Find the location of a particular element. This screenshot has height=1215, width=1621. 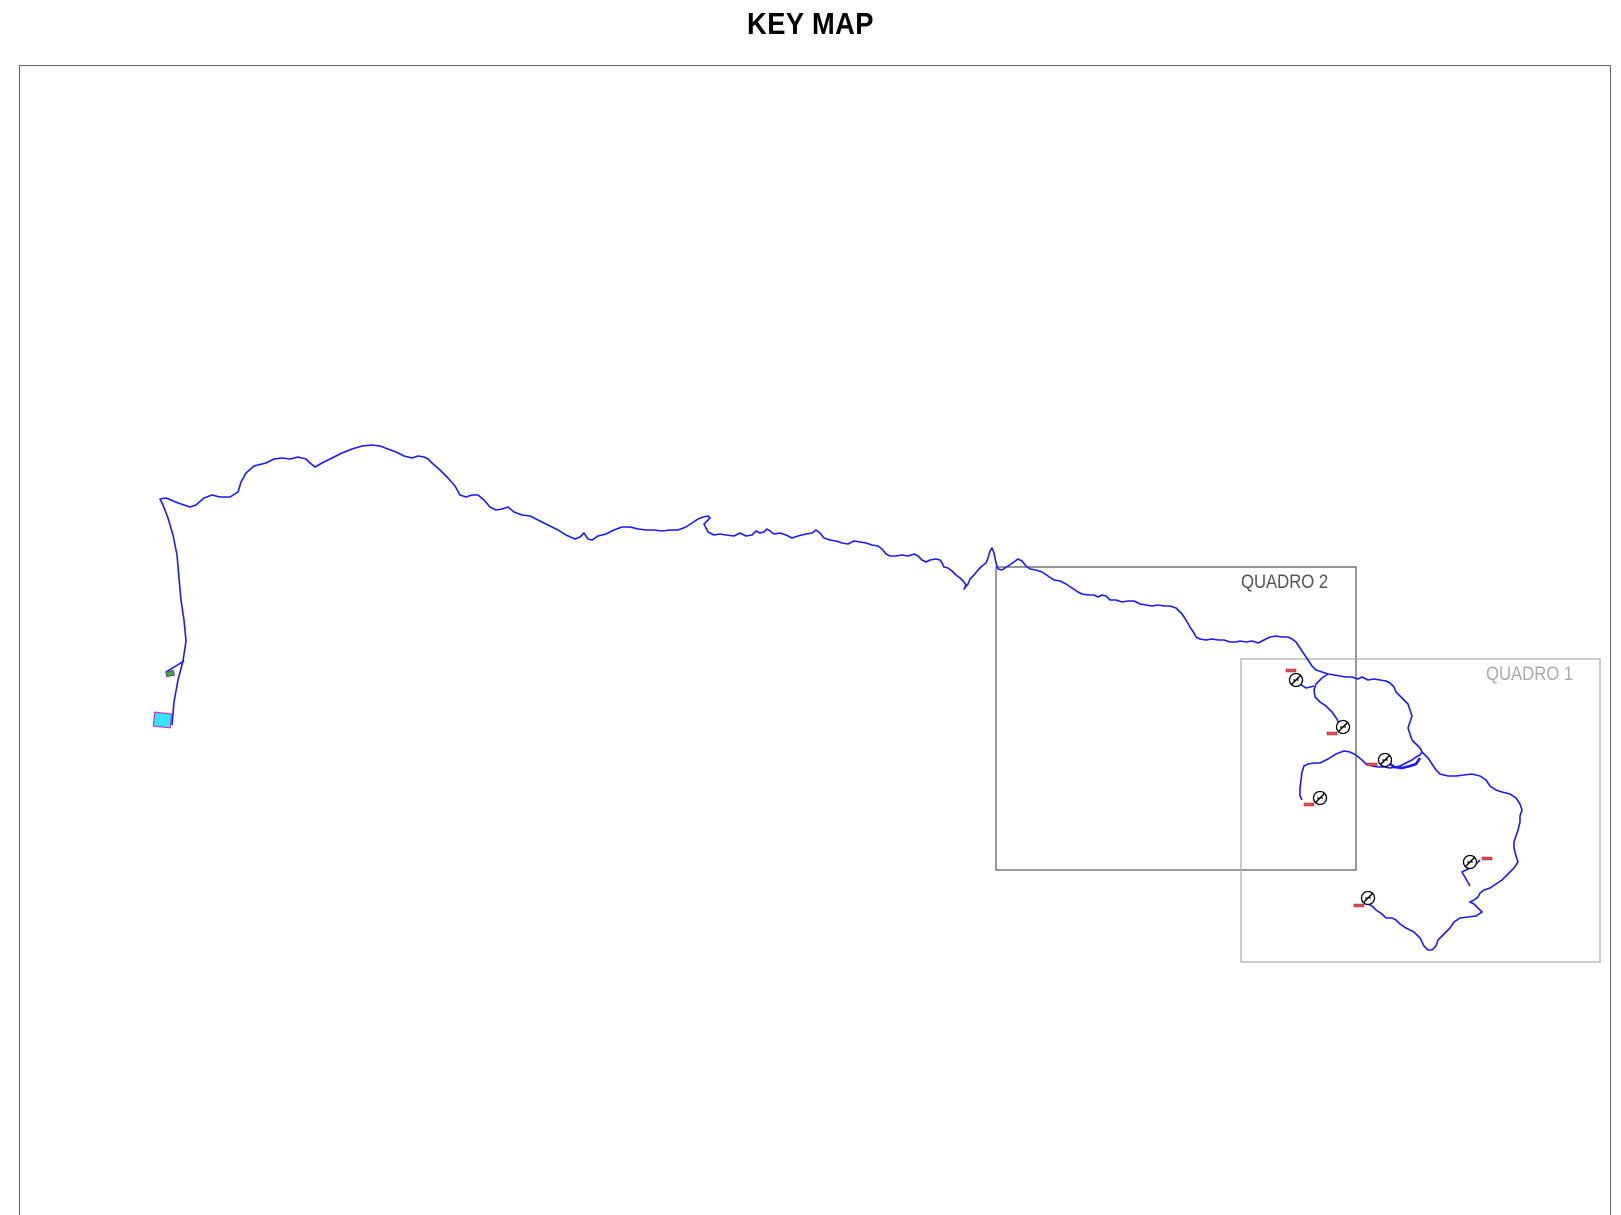

quadro-1-frame is located at coordinates (1420, 810).